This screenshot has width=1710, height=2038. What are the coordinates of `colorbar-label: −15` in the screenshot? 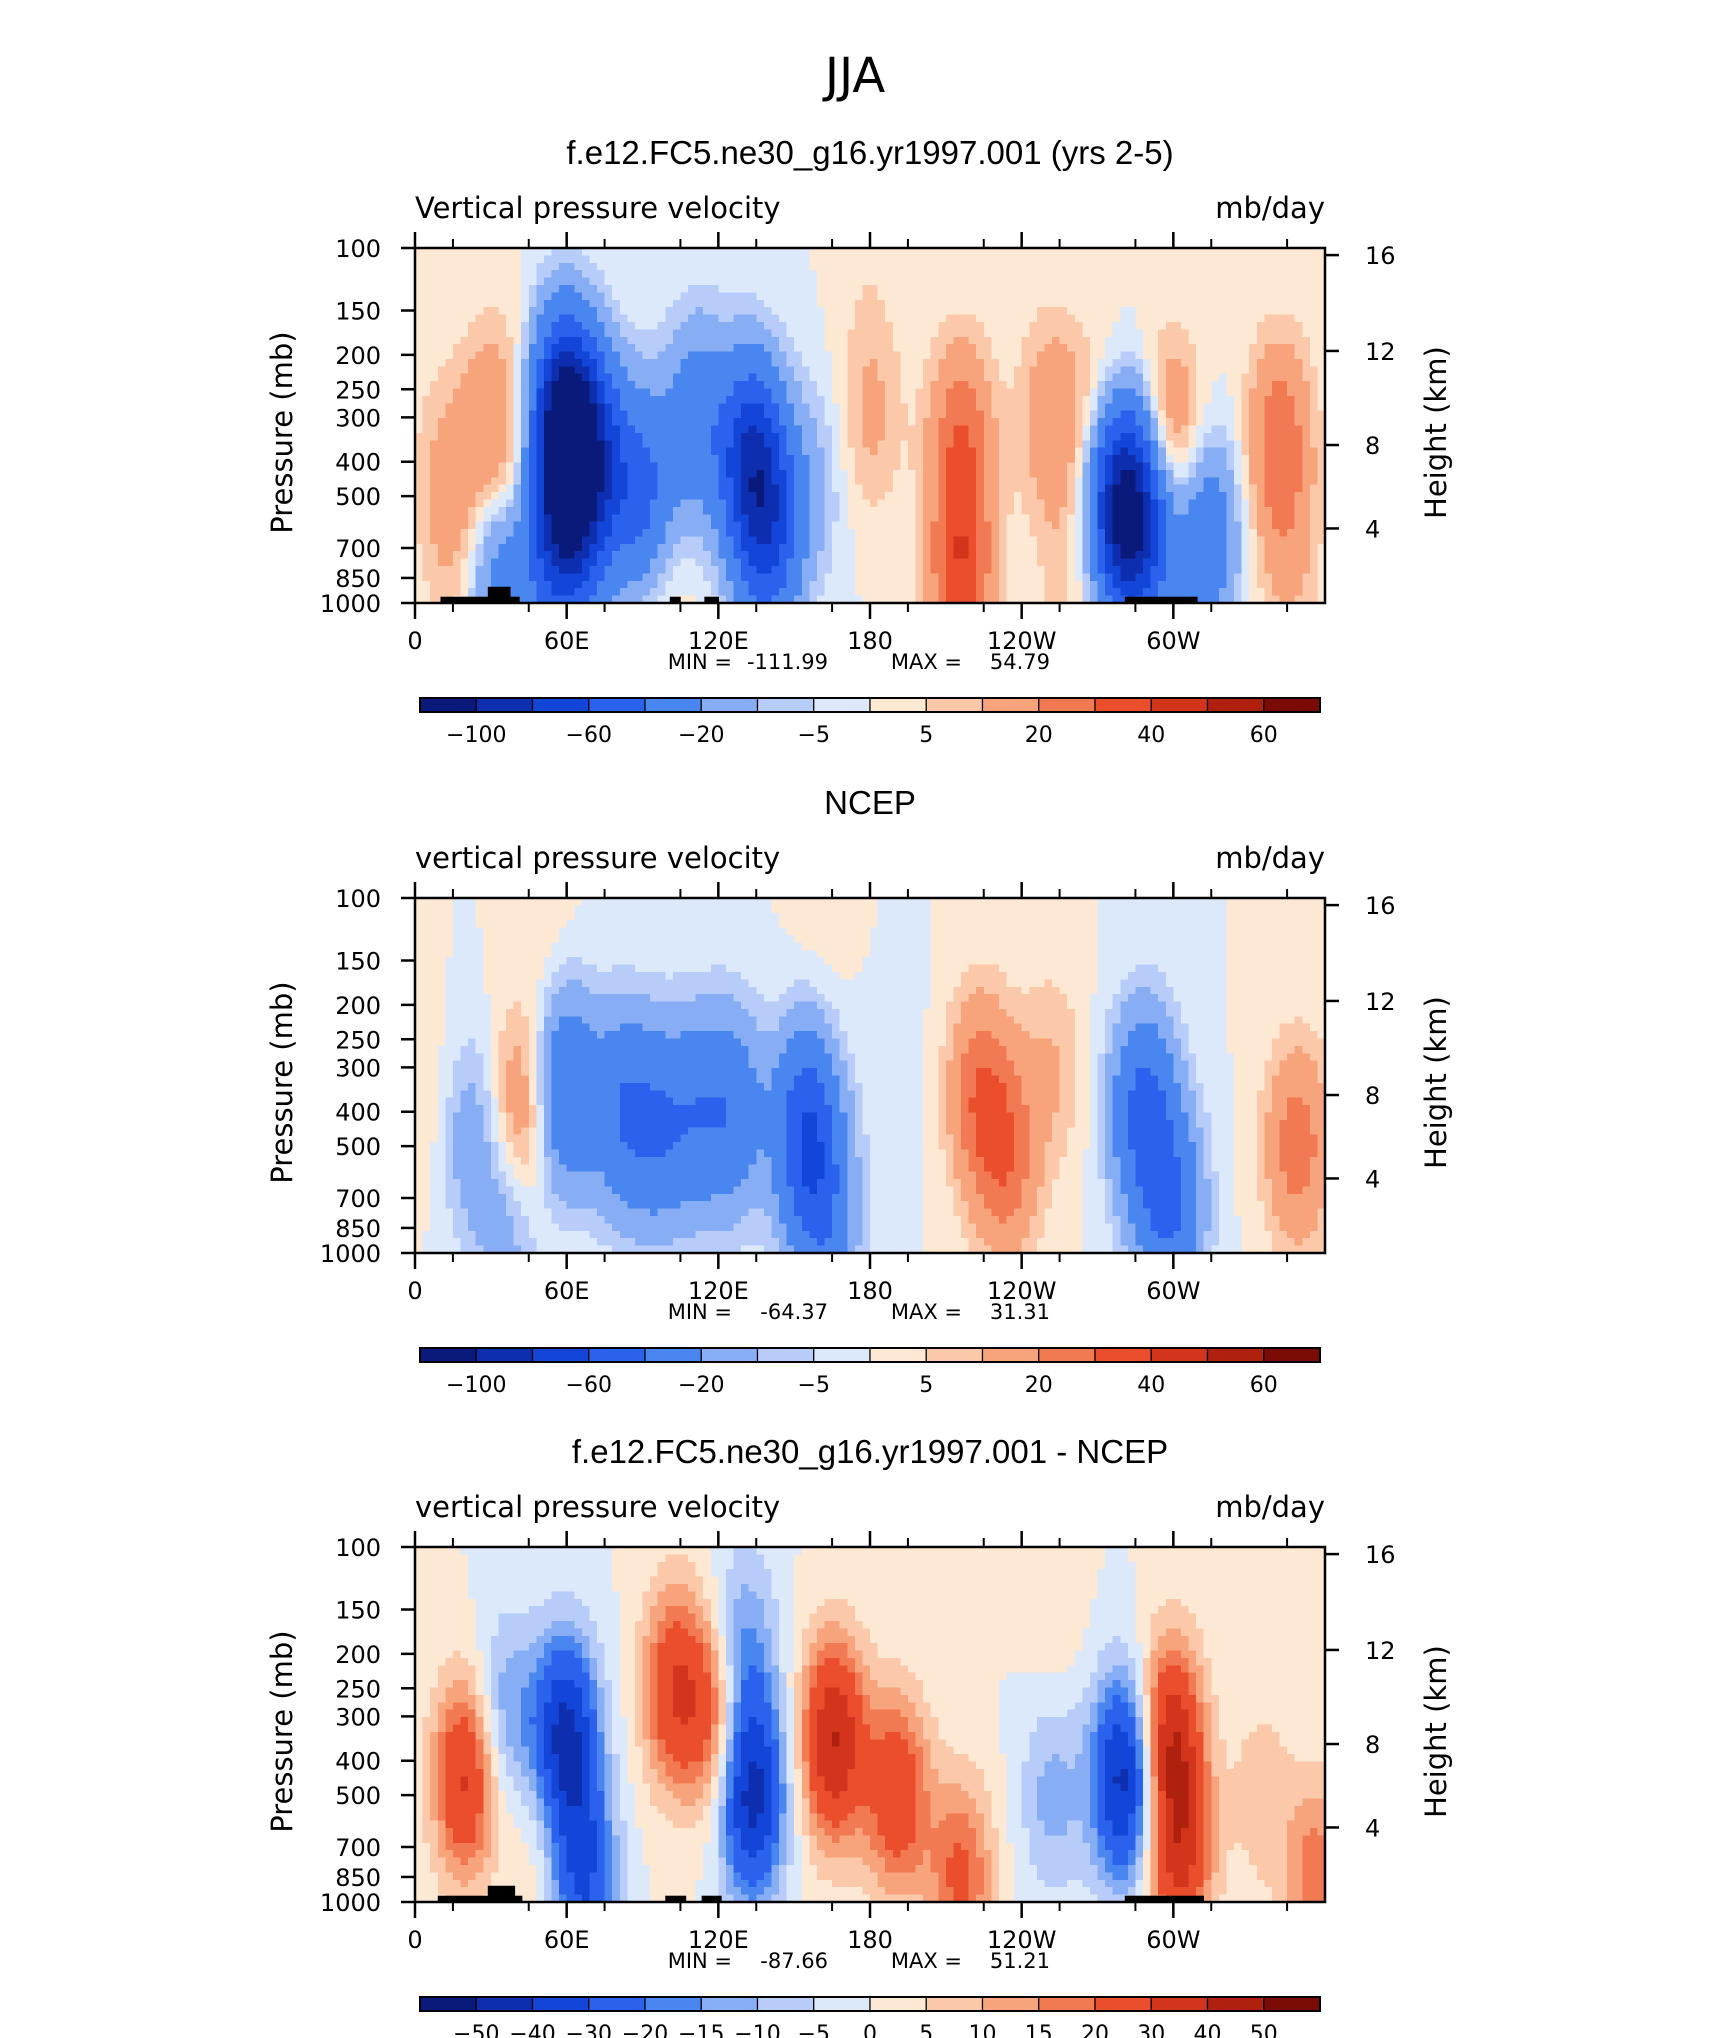 It's located at (701, 2030).